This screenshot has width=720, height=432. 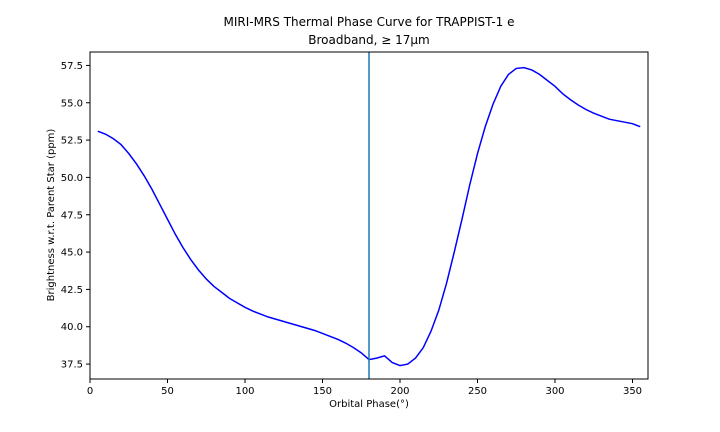 What do you see at coordinates (72, 253) in the screenshot?
I see `y-tick-label: 45.0` at bounding box center [72, 253].